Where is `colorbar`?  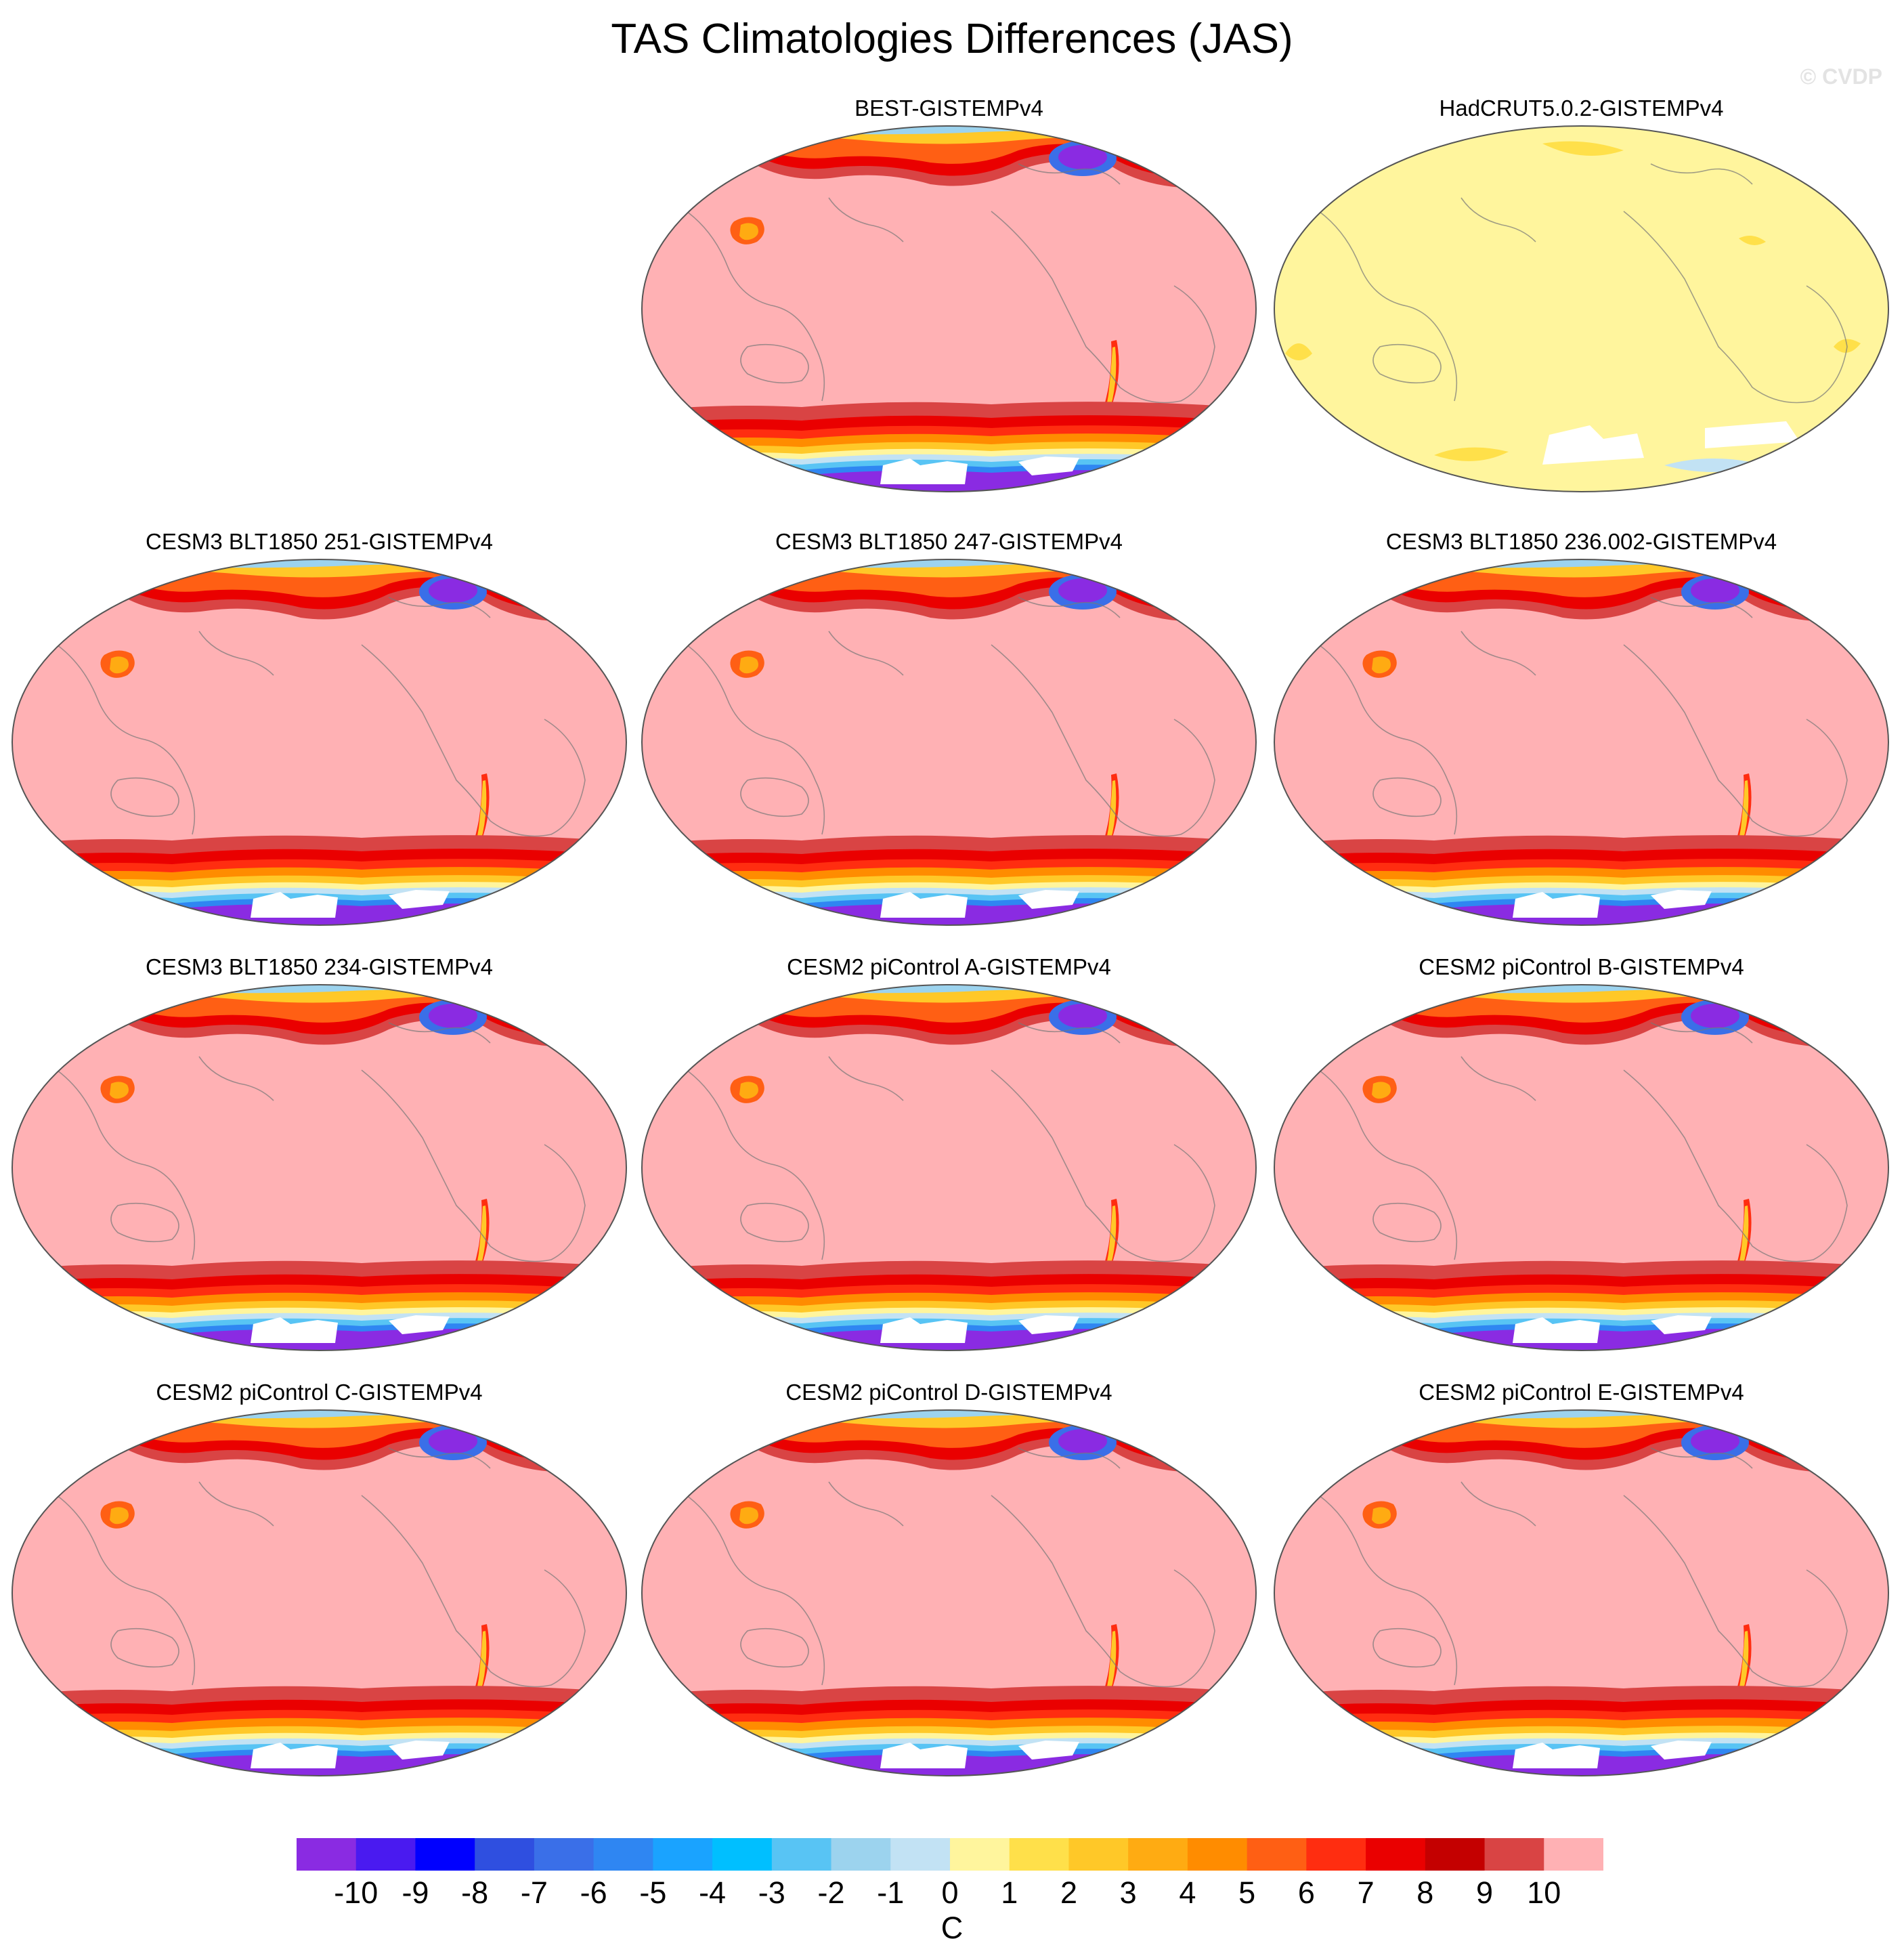
colorbar is located at coordinates (950, 1854).